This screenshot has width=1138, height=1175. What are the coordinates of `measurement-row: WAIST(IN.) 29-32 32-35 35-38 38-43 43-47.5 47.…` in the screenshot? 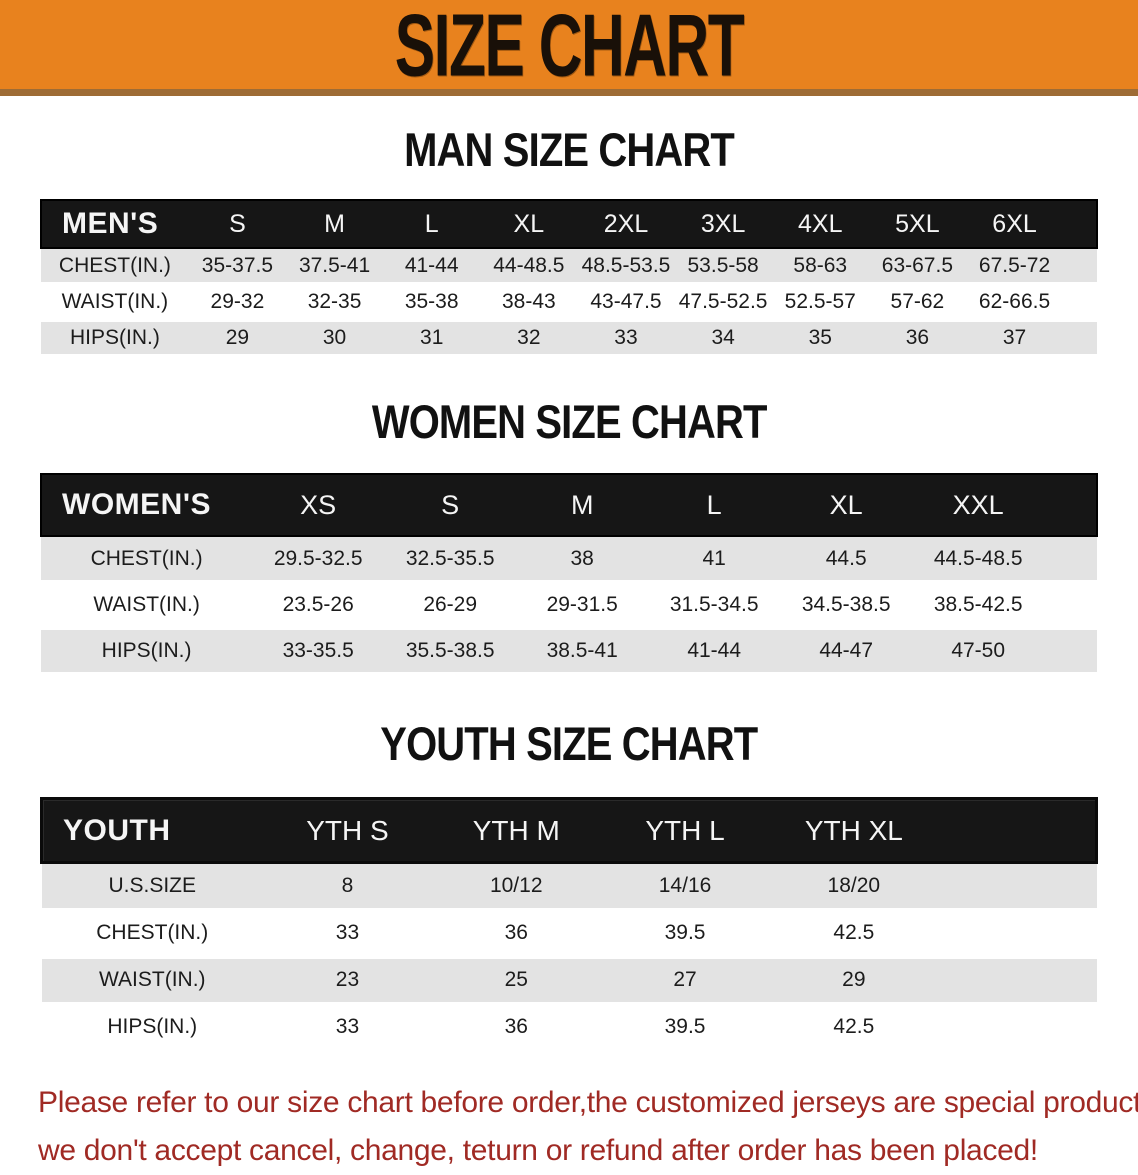 It's located at (569, 302).